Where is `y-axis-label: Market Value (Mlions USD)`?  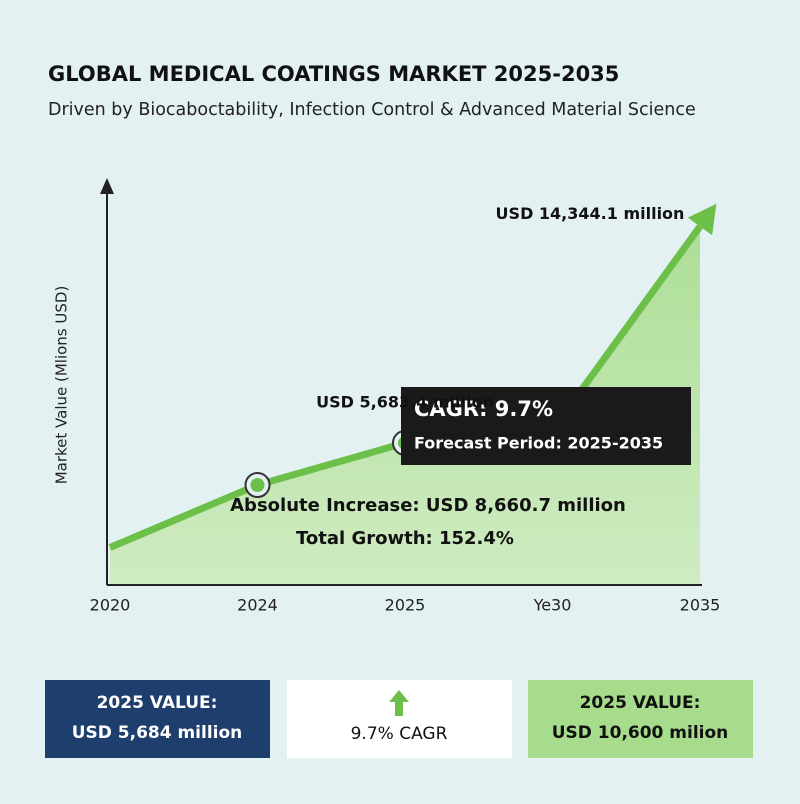 y-axis-label: Market Value (Mlions USD) is located at coordinates (62, 385).